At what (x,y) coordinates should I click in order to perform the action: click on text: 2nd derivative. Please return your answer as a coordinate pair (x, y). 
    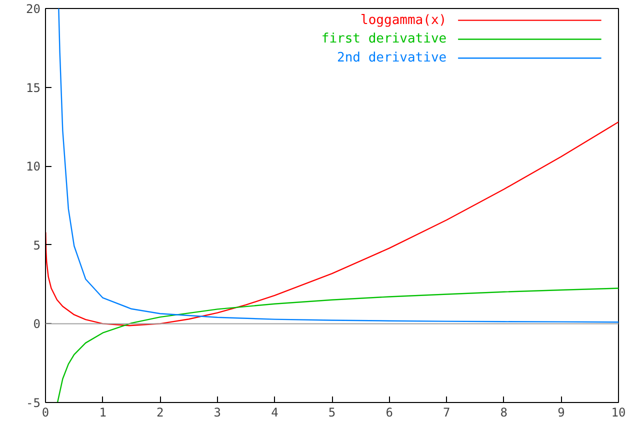
    Looking at the image, I should click on (392, 58).